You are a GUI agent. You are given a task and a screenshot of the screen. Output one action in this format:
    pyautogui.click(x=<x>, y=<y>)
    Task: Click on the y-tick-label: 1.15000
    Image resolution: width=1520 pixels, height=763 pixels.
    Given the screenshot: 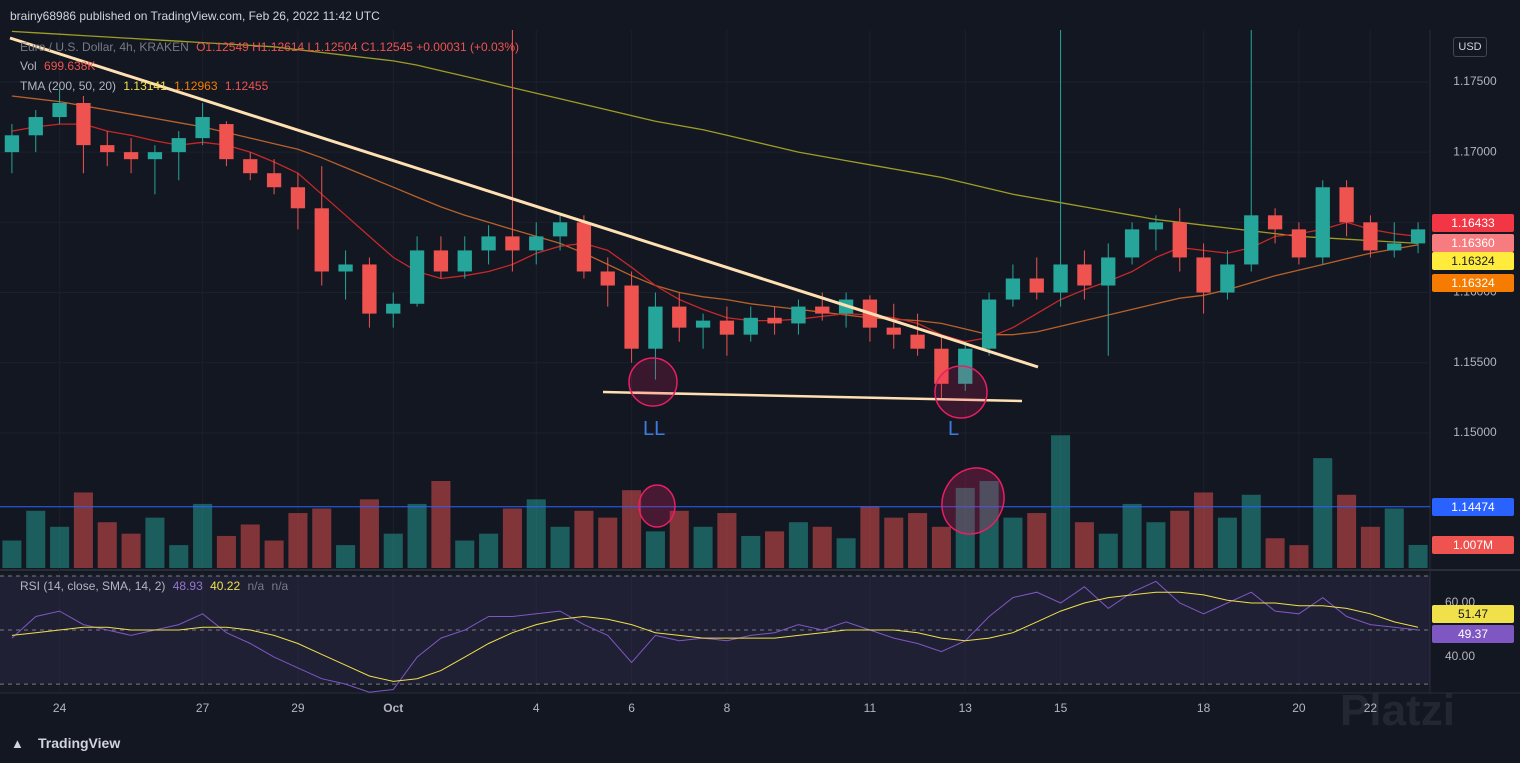 What is the action you would take?
    pyautogui.click(x=1475, y=432)
    